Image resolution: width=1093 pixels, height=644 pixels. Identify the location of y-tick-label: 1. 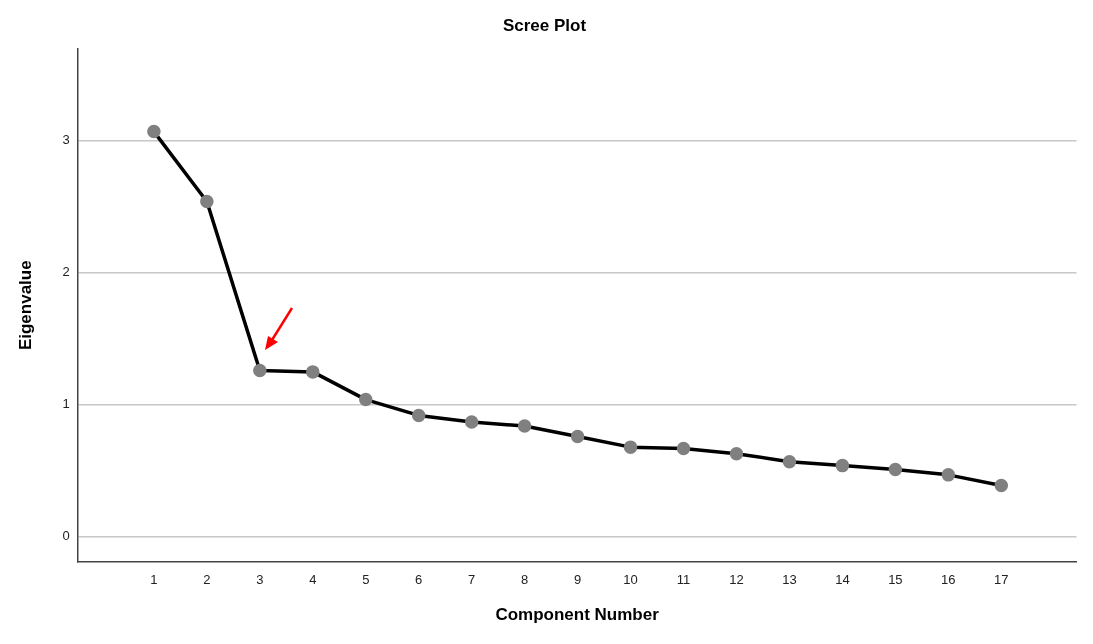
(66, 404).